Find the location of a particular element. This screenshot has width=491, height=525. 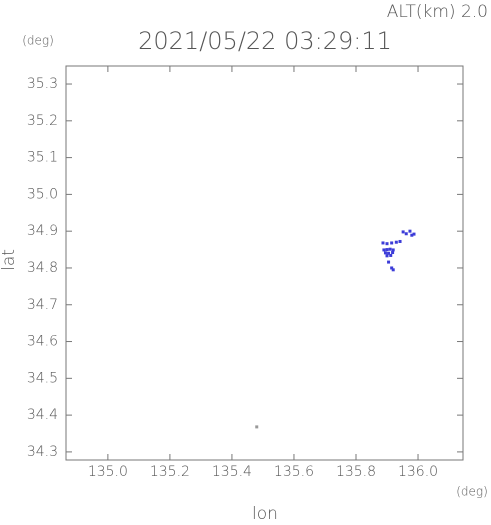

x-tick-label: 135.6 is located at coordinates (294, 472).